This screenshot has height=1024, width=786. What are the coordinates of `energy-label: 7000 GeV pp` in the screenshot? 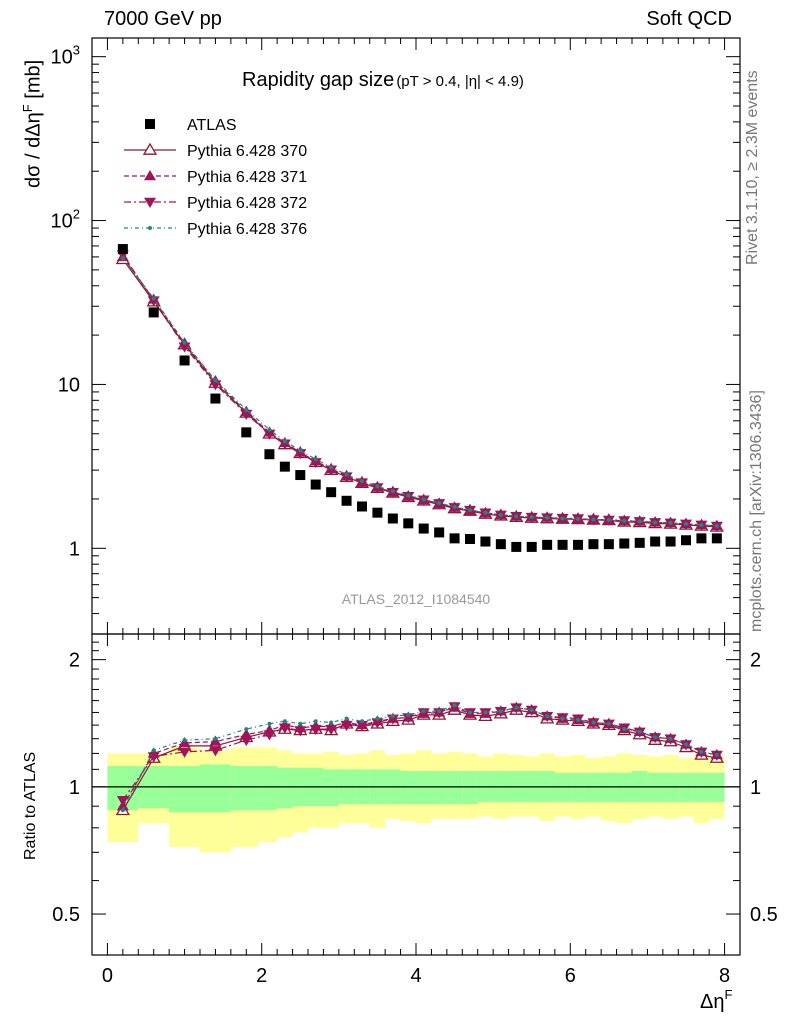 It's located at (163, 19).